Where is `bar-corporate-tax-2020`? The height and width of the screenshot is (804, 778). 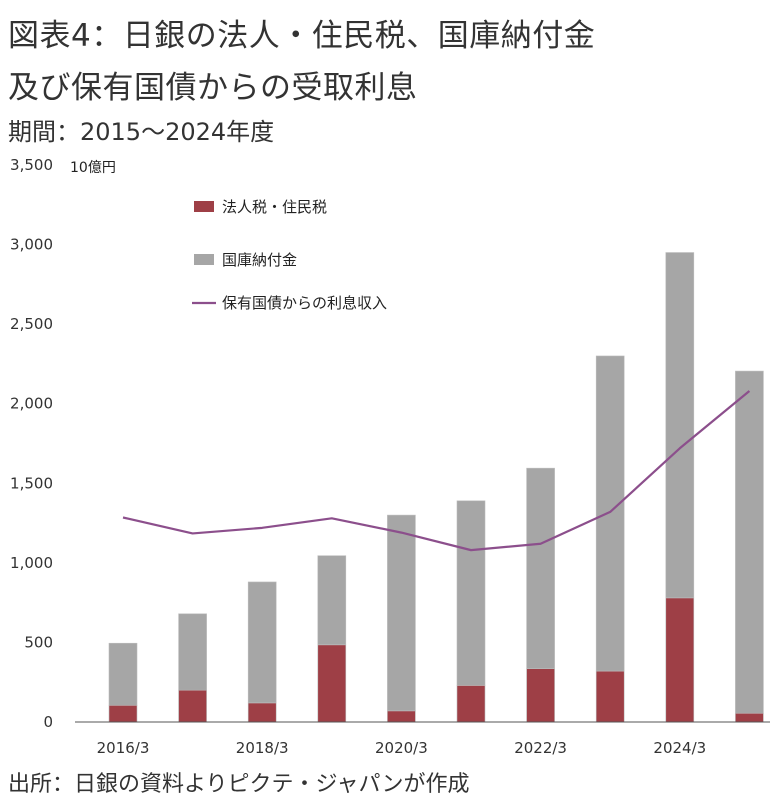
bar-corporate-tax-2020 is located at coordinates (471, 704).